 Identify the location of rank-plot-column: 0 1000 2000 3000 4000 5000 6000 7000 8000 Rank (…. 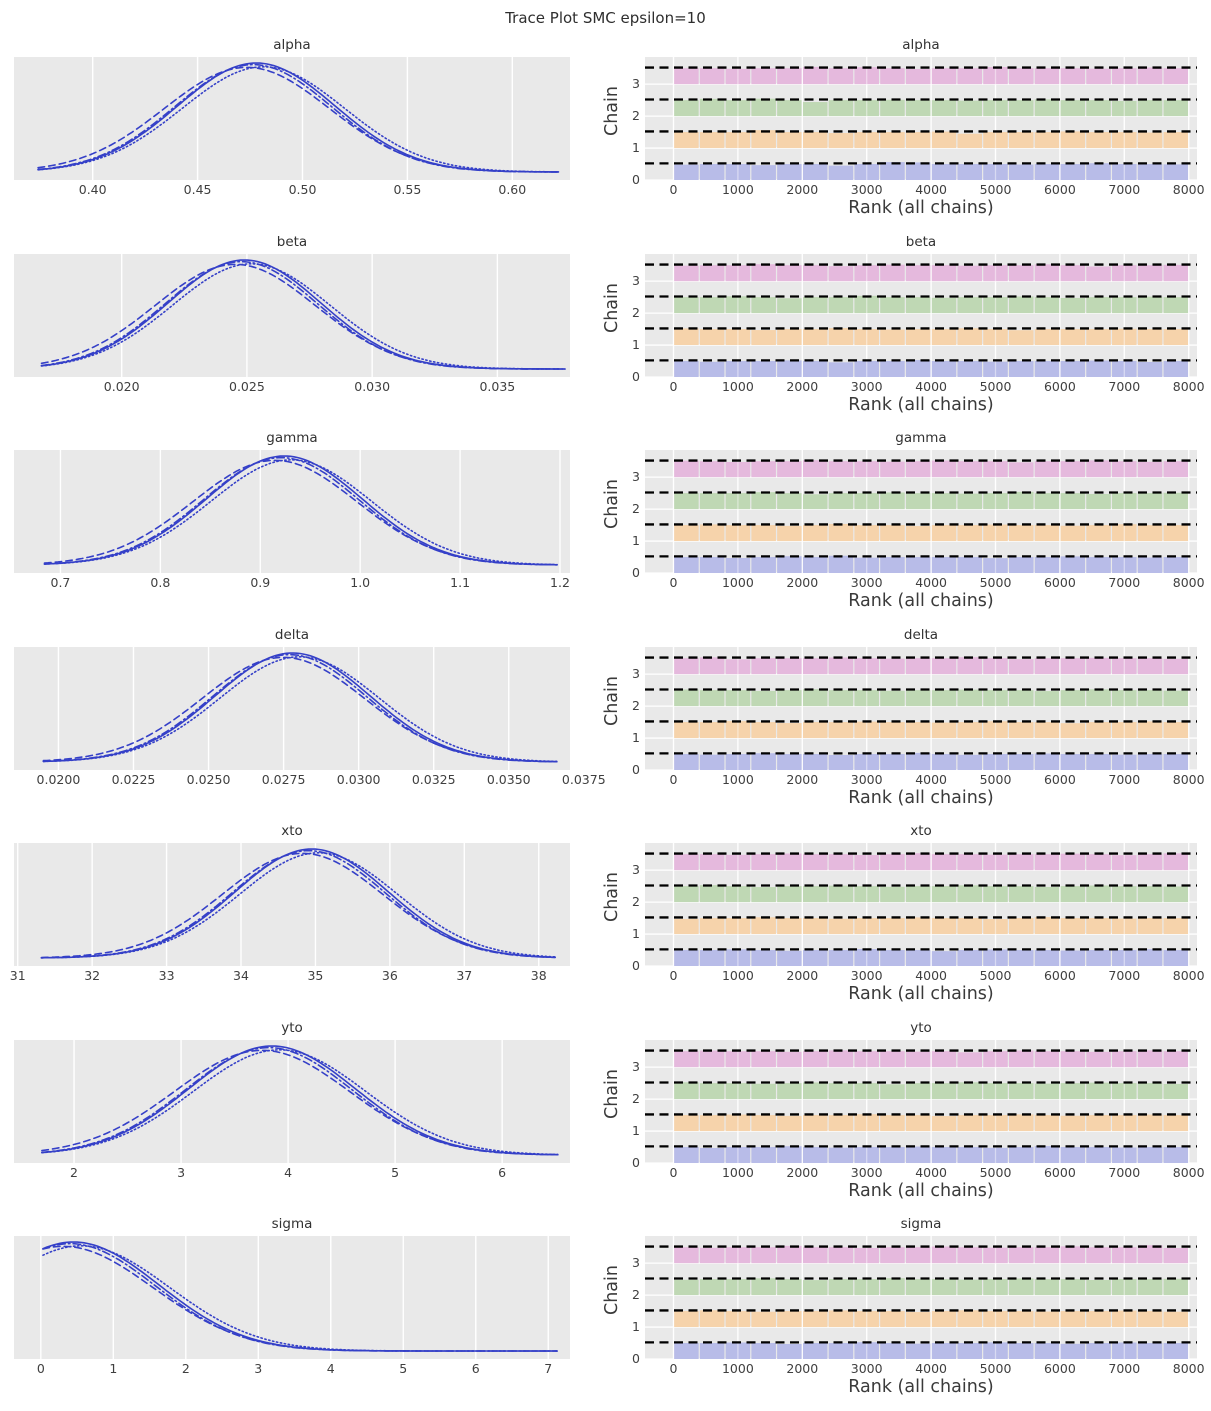
(925, 533).